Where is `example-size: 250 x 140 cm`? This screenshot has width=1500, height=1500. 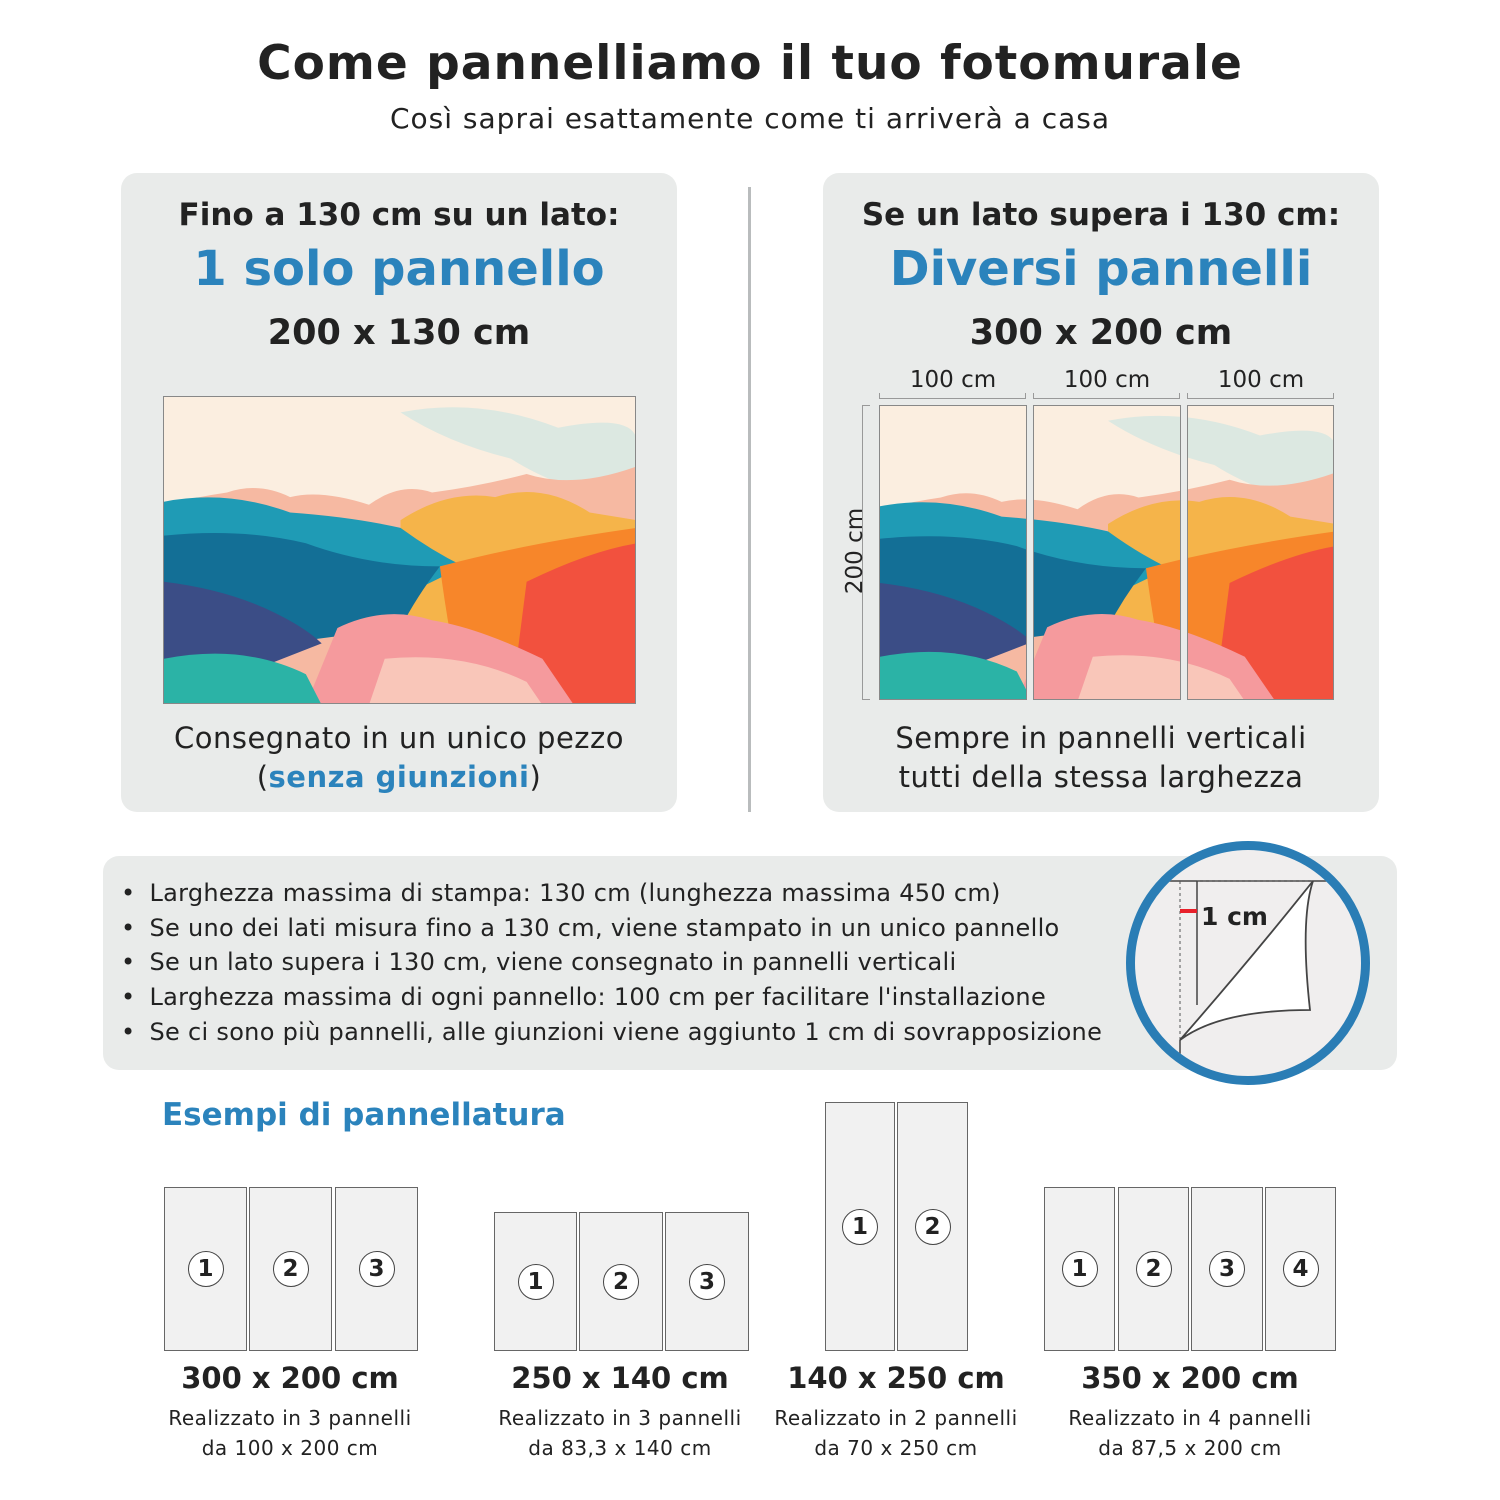 example-size: 250 x 140 cm is located at coordinates (620, 1378).